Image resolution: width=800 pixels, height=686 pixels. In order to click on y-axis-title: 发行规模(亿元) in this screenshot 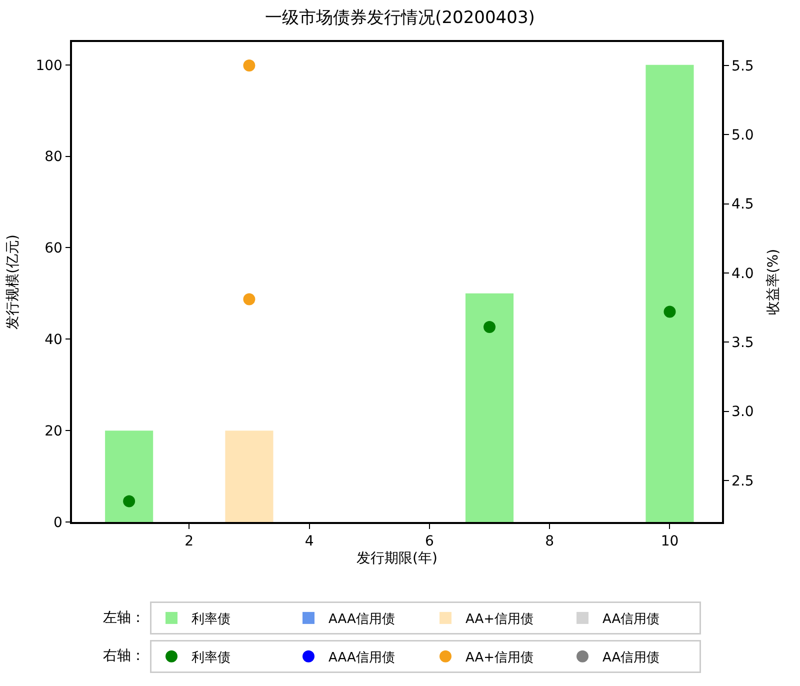, I will do `click(12, 282)`.